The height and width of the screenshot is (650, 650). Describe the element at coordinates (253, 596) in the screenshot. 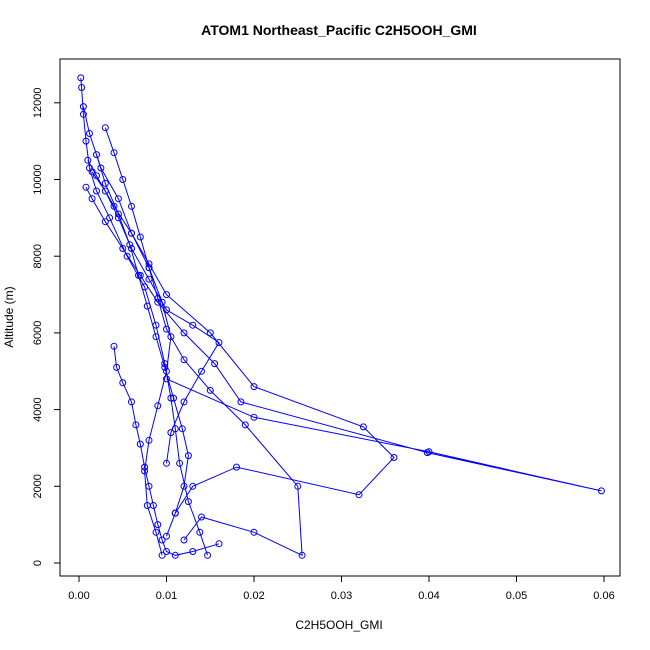

I see `x-tick-label: 0.02` at that location.